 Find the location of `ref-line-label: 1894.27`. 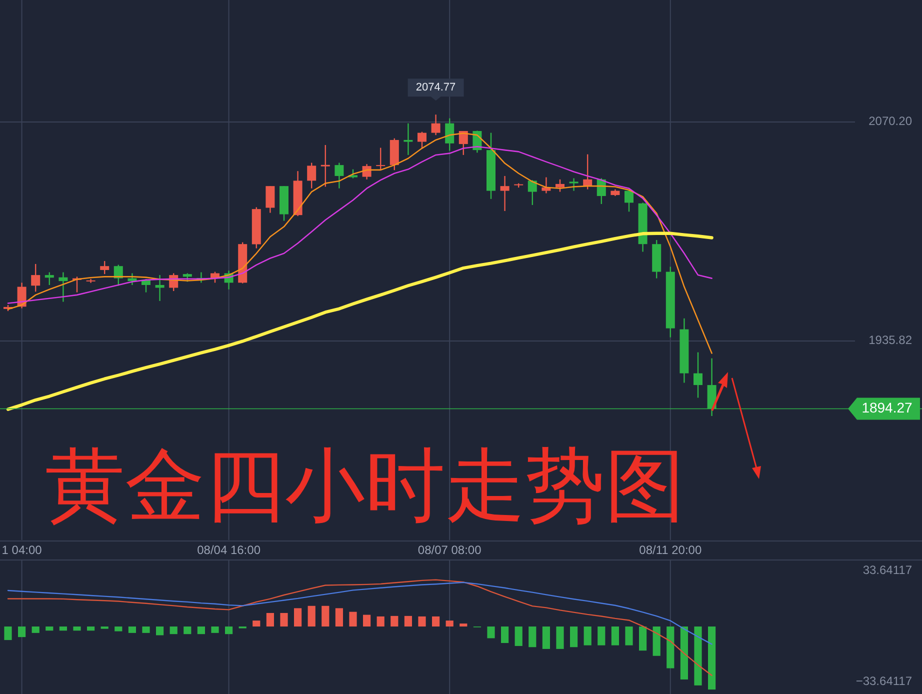

ref-line-label: 1894.27 is located at coordinates (887, 407).